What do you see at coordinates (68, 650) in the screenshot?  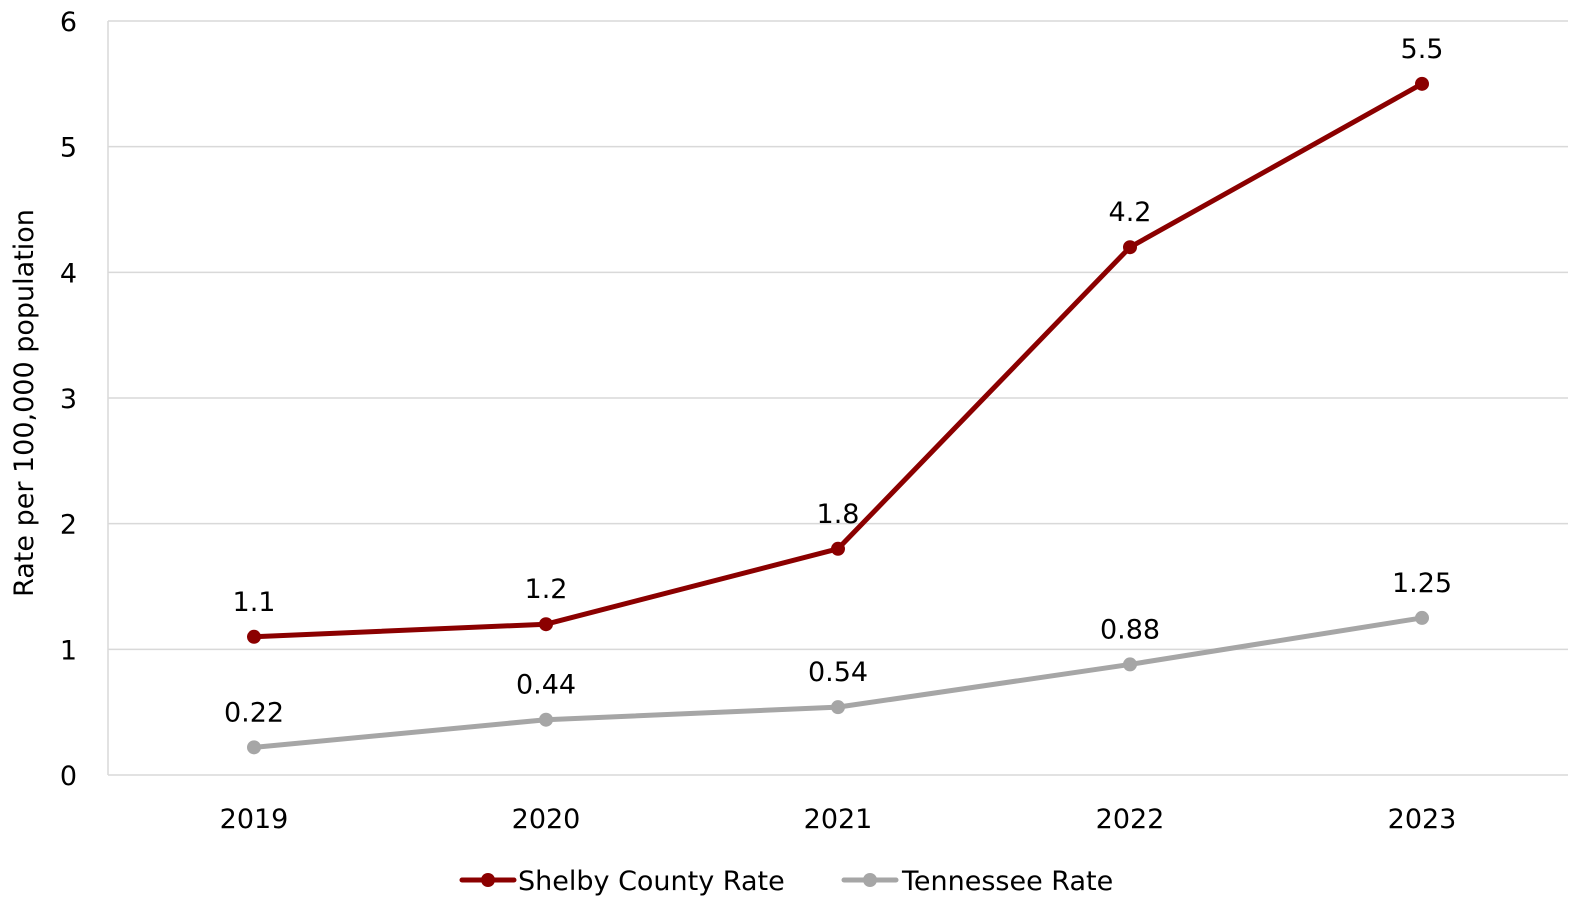 I see `y-tick-label: 1` at bounding box center [68, 650].